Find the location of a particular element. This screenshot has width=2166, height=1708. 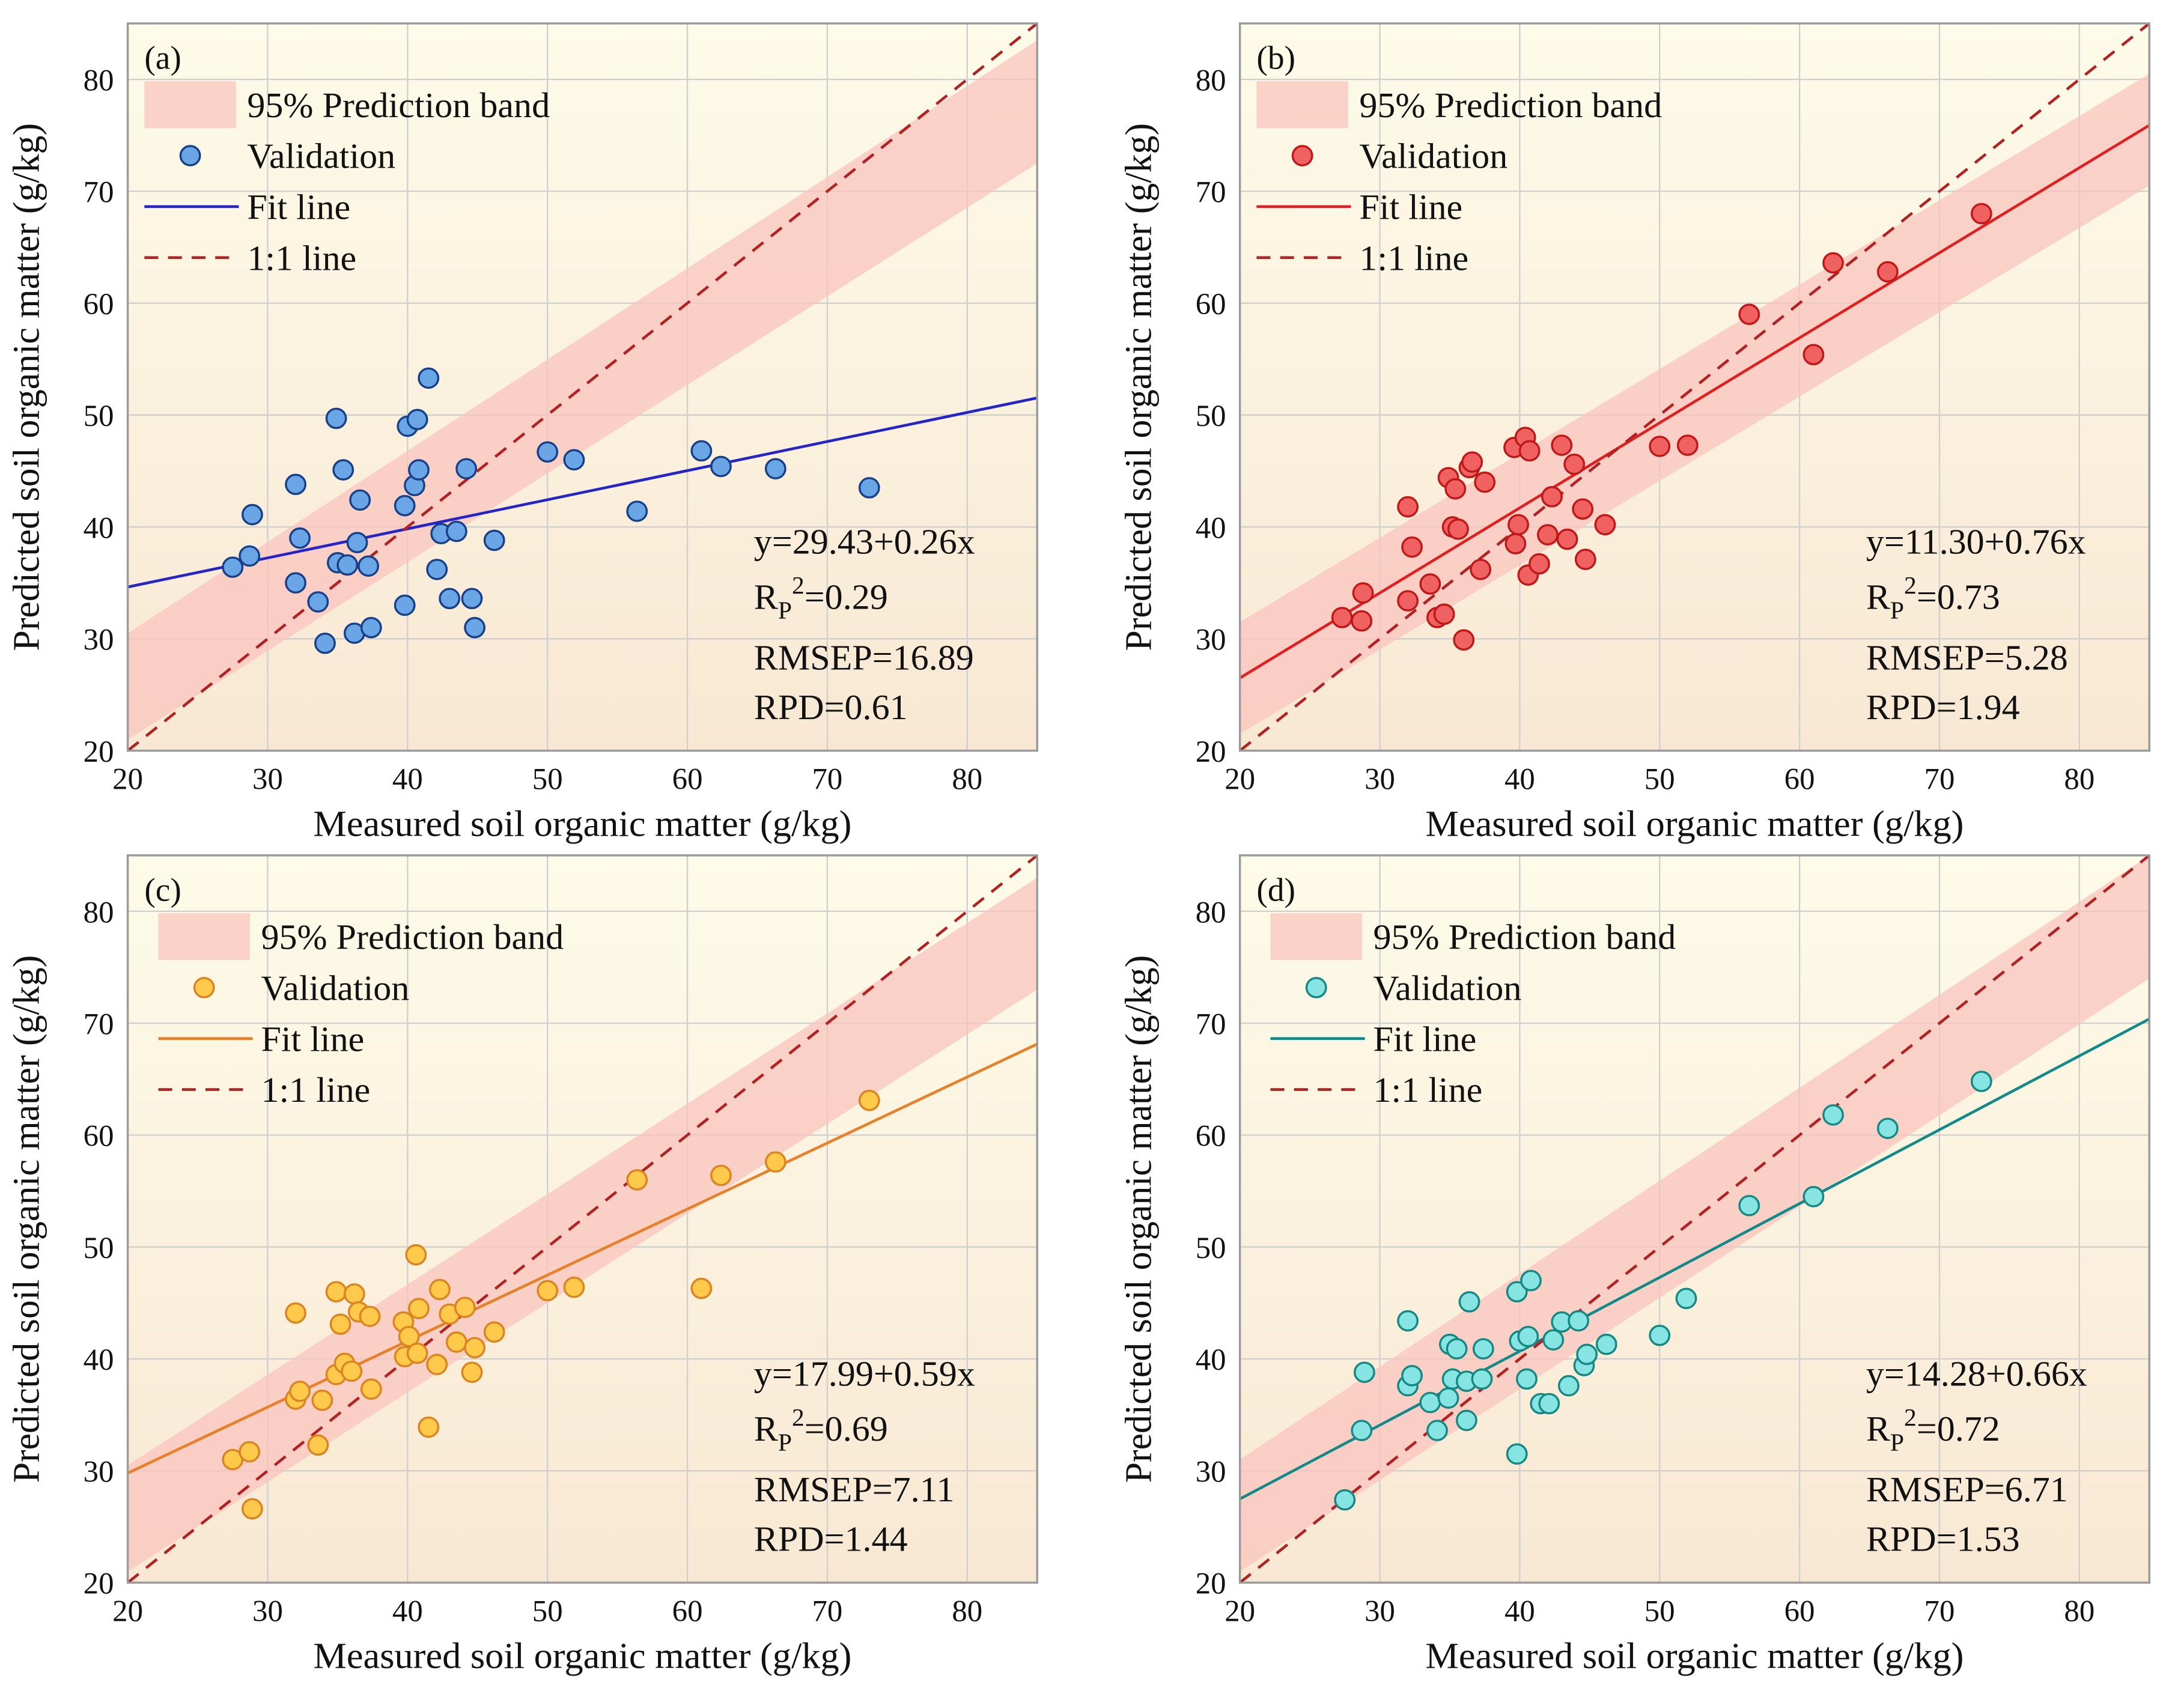

y-tick-label: 40 is located at coordinates (1211, 528).